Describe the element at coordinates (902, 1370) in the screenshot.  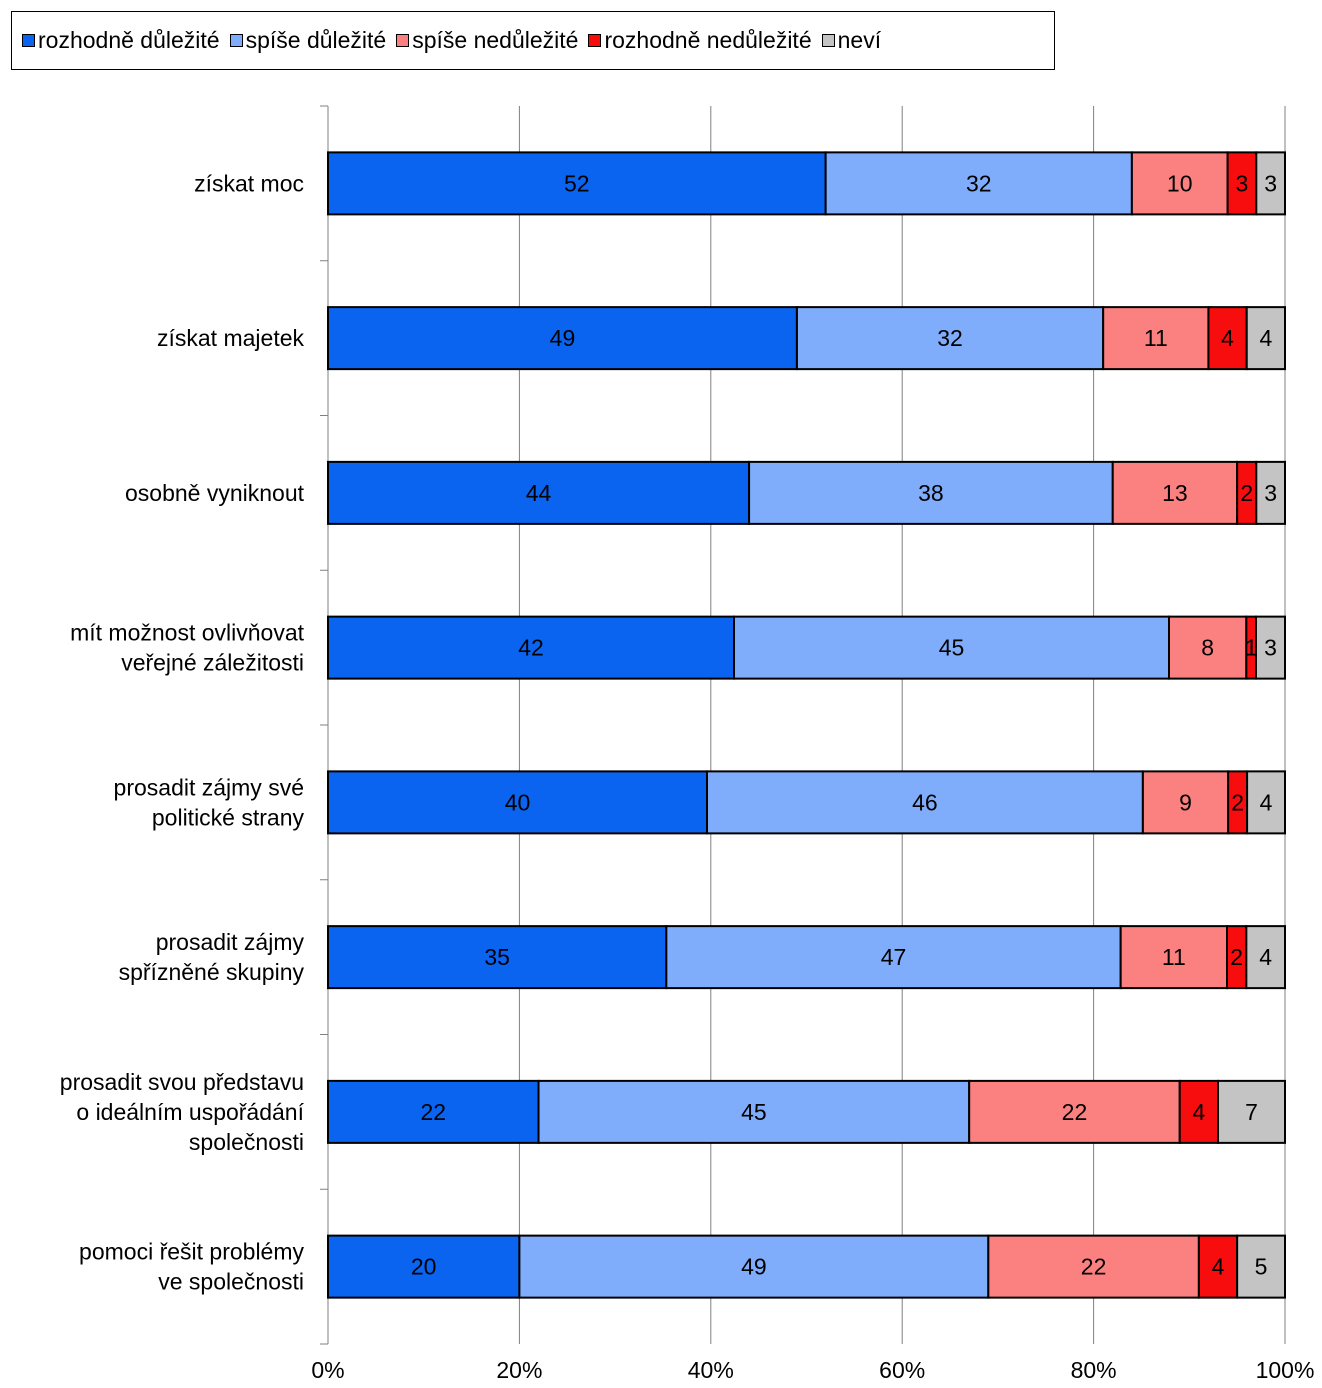
I see `x-tick-label: 60%` at that location.